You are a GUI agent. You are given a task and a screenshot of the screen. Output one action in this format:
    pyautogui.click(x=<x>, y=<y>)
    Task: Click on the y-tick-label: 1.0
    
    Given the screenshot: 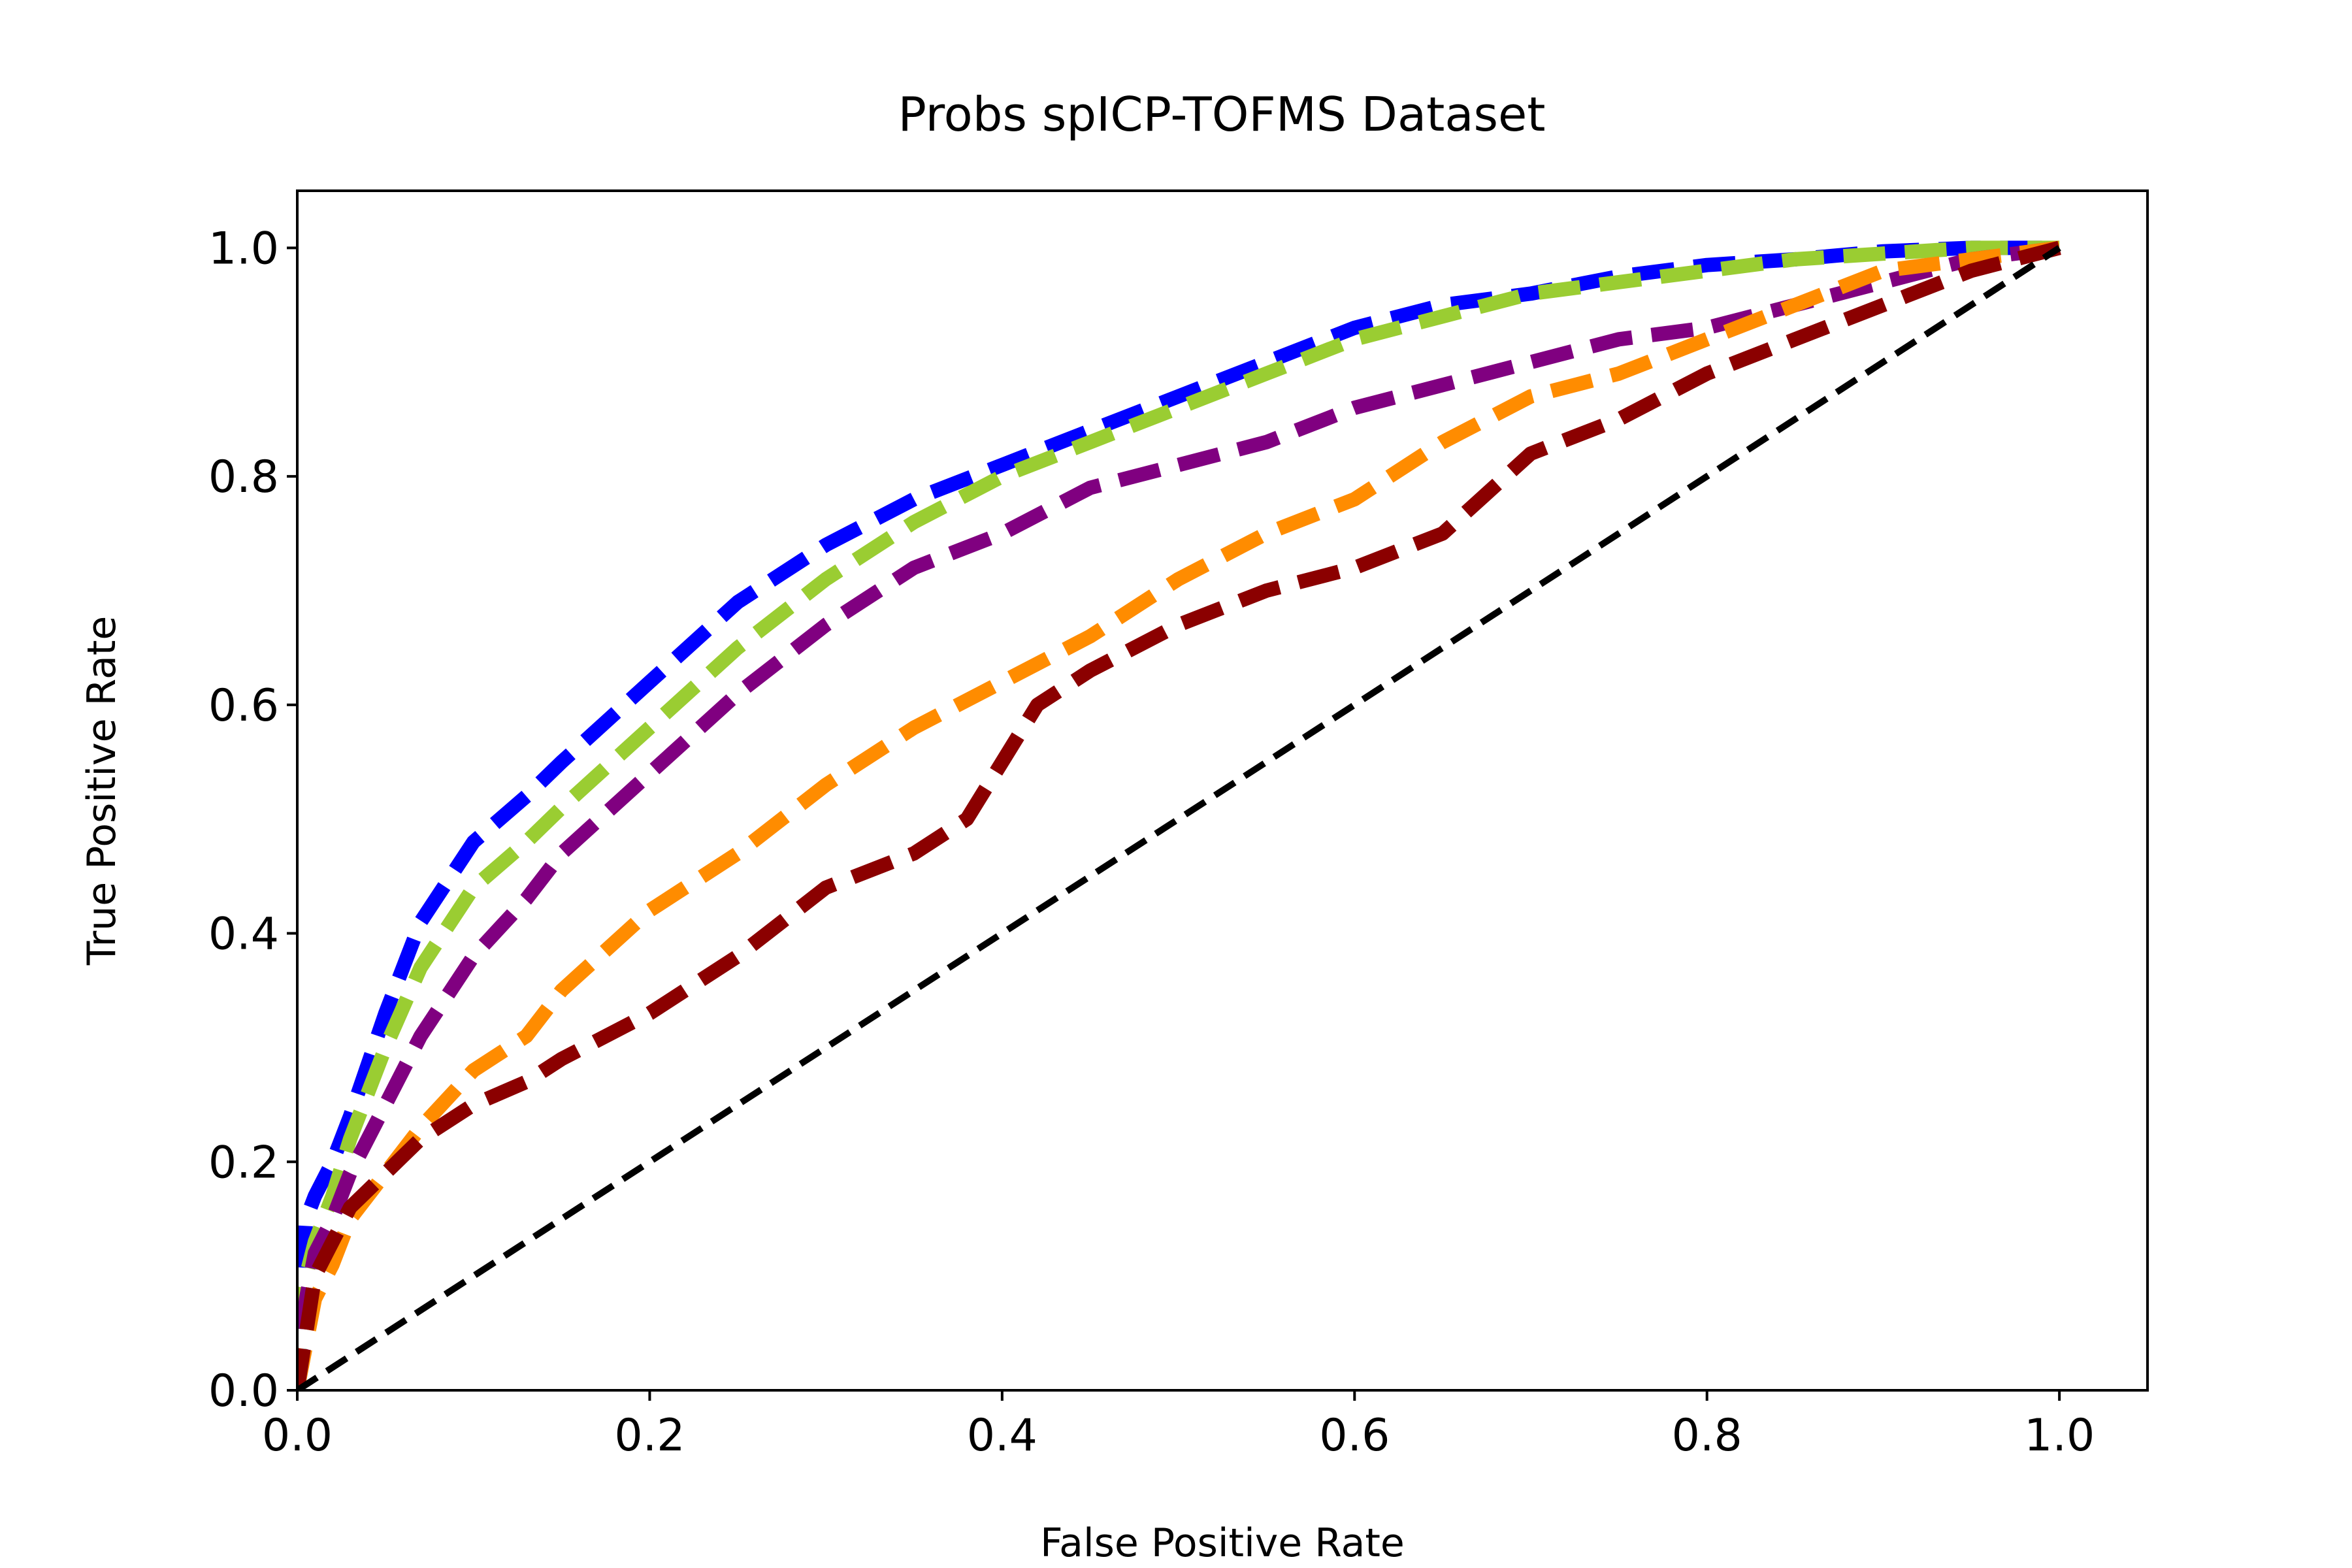 What is the action you would take?
    pyautogui.click(x=243, y=248)
    